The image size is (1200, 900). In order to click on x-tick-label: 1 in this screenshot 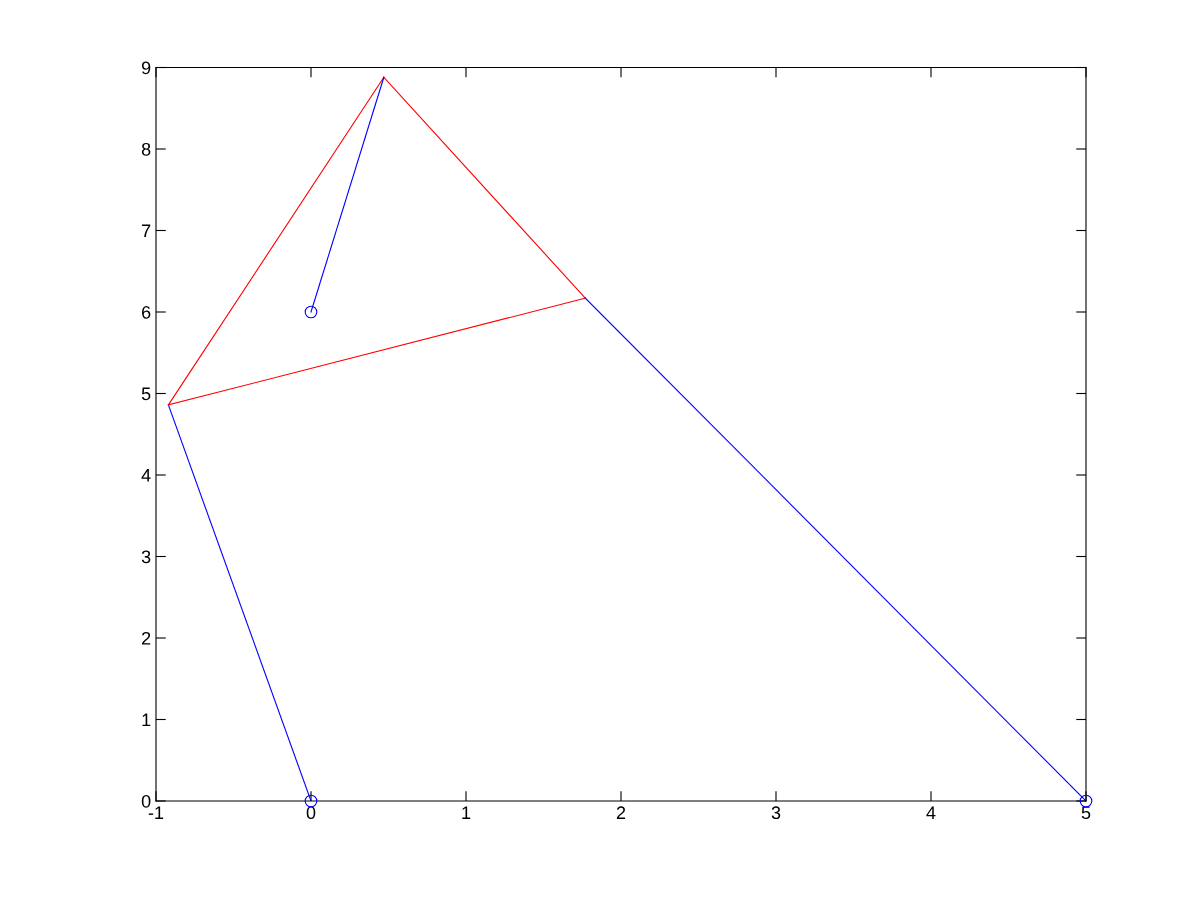, I will do `click(466, 812)`.